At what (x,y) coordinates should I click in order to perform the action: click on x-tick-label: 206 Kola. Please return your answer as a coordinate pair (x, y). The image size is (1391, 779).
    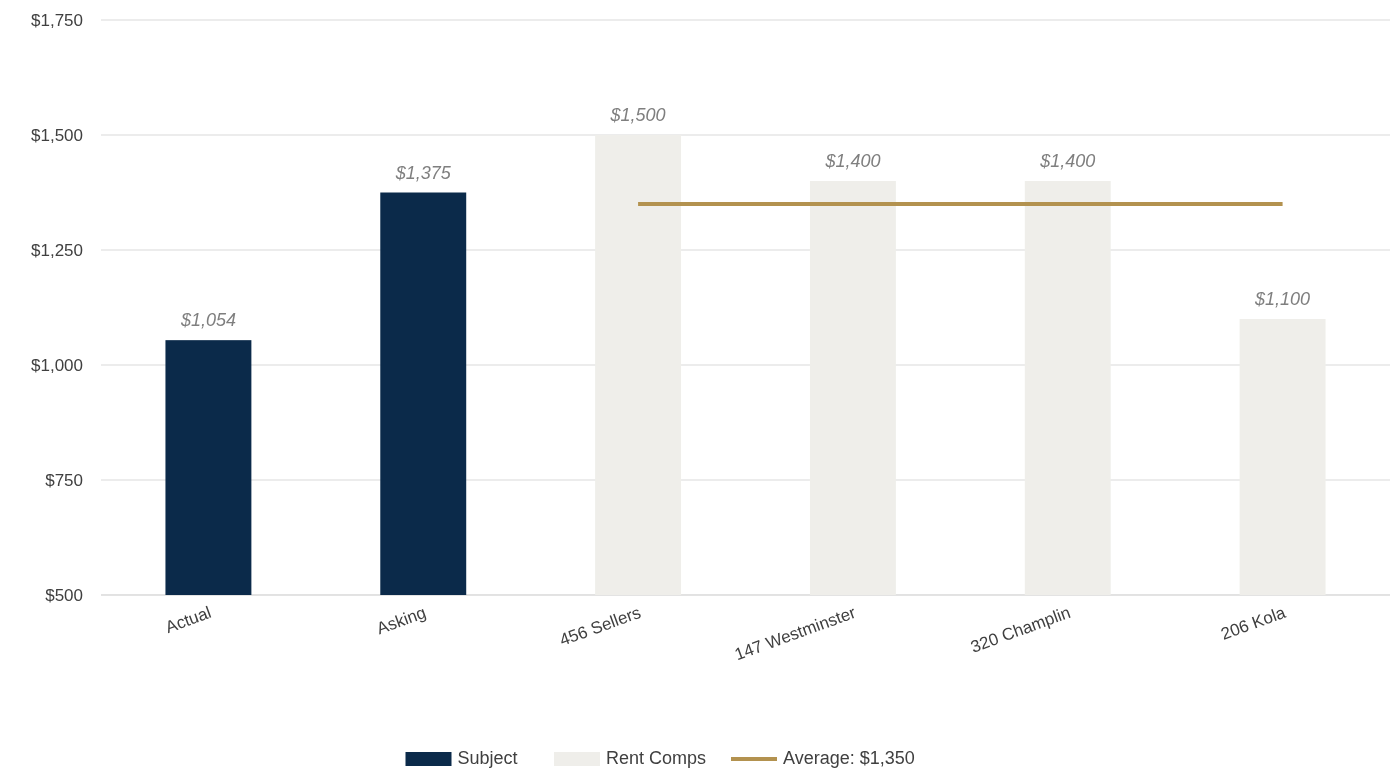
    Looking at the image, I should click on (1253, 623).